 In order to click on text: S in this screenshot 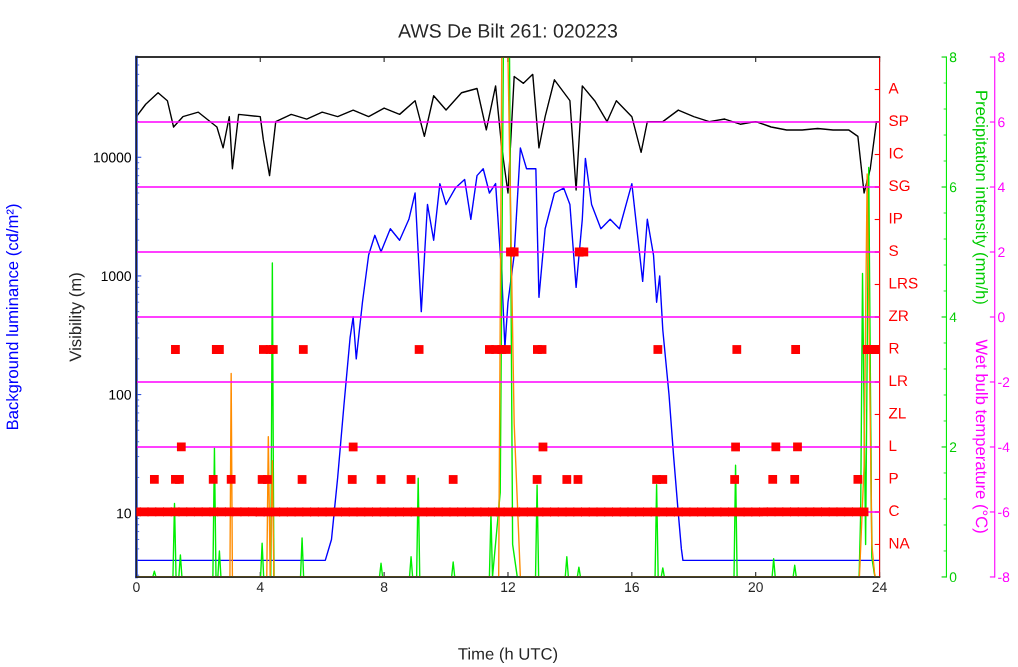, I will do `click(893, 251)`.